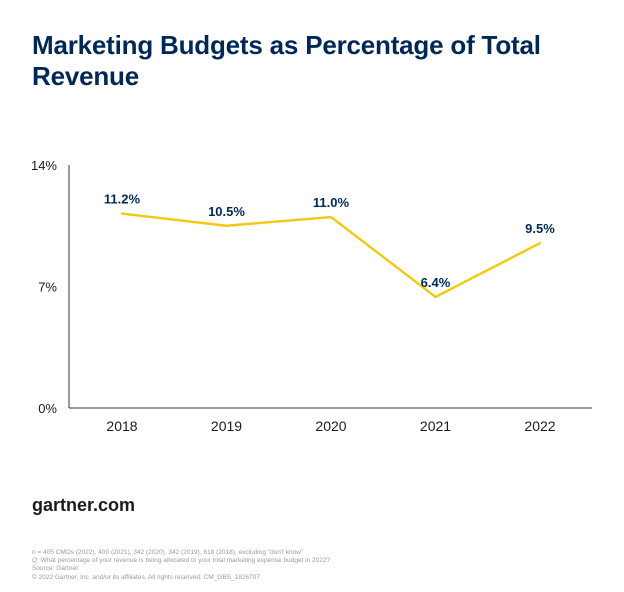 This screenshot has height=592, width=624. I want to click on y-tick-labels: 0% 7% 14%, so click(44, 287).